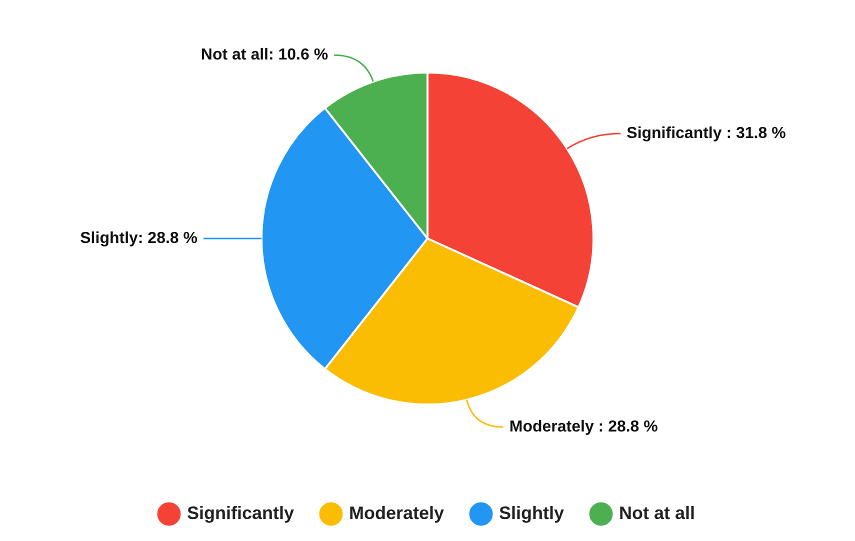 This screenshot has height=541, width=855. Describe the element at coordinates (240, 512) in the screenshot. I see `legend-label: Significantly` at that location.